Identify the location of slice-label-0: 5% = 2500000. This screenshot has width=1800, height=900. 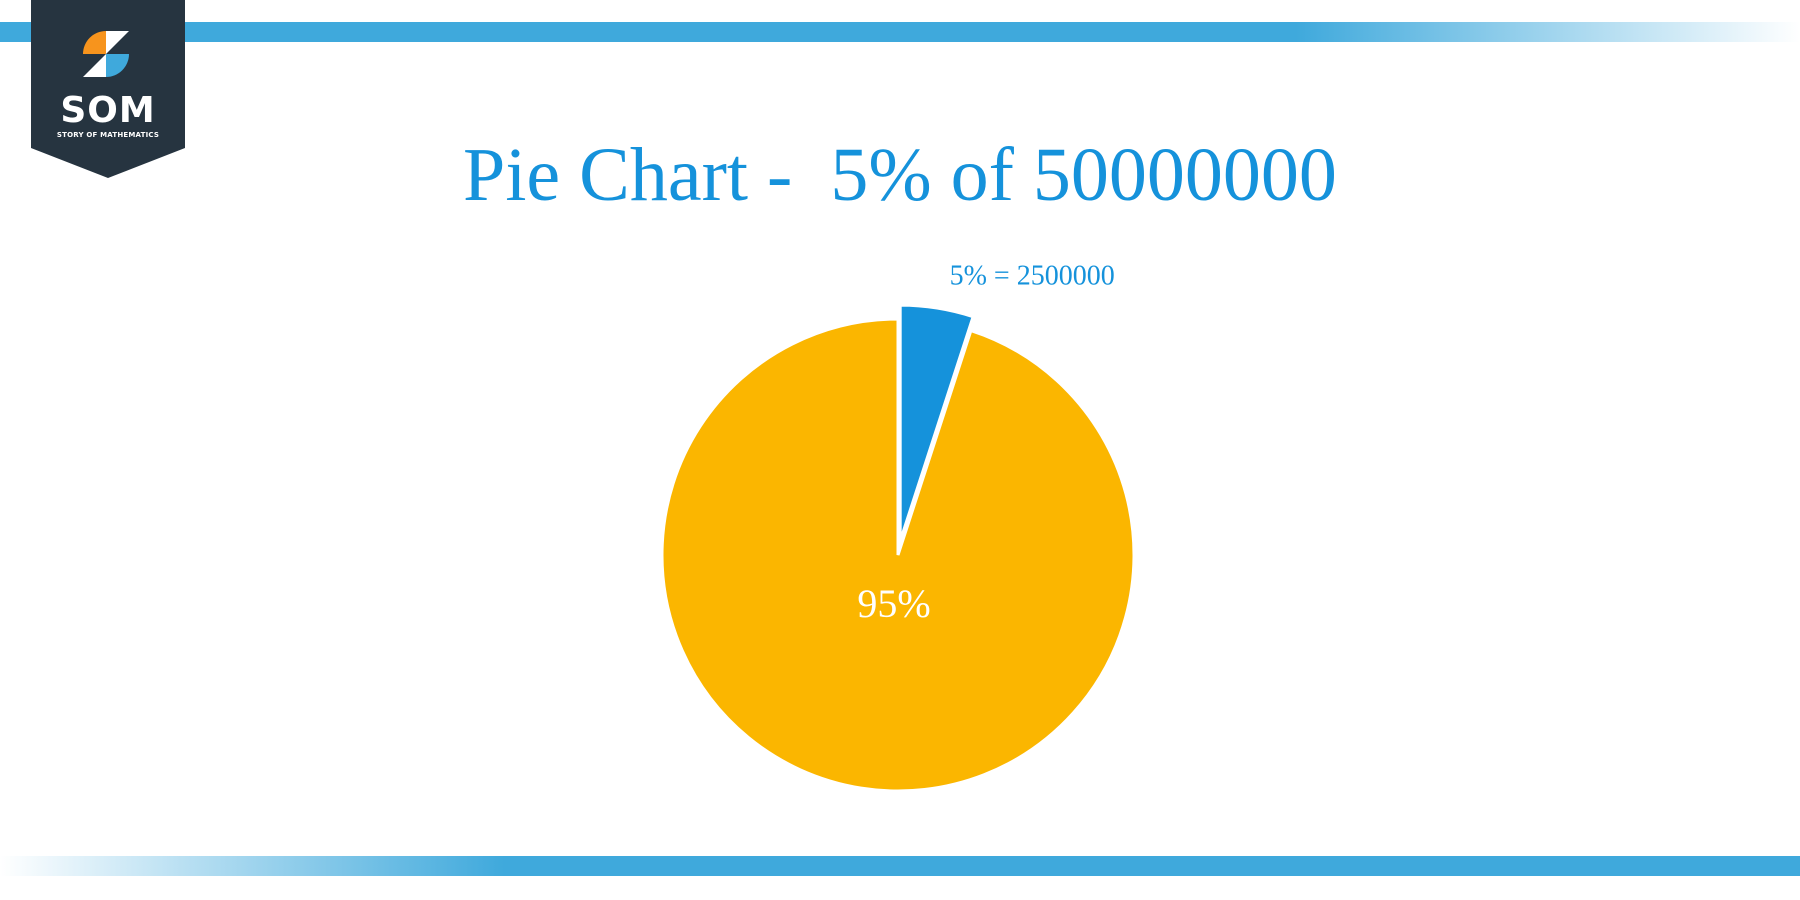
(1032, 275).